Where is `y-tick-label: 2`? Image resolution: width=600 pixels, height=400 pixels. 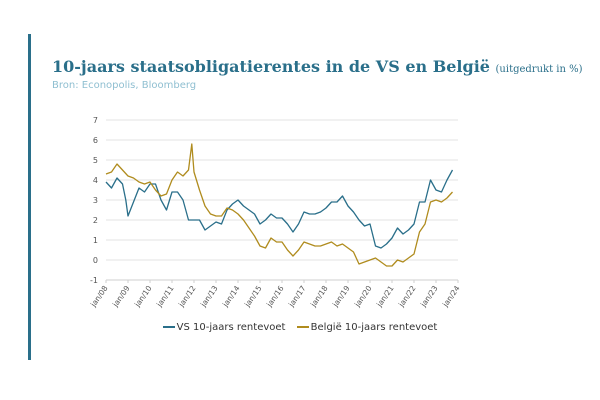
y-tick-label: 2 is located at coordinates (95, 220).